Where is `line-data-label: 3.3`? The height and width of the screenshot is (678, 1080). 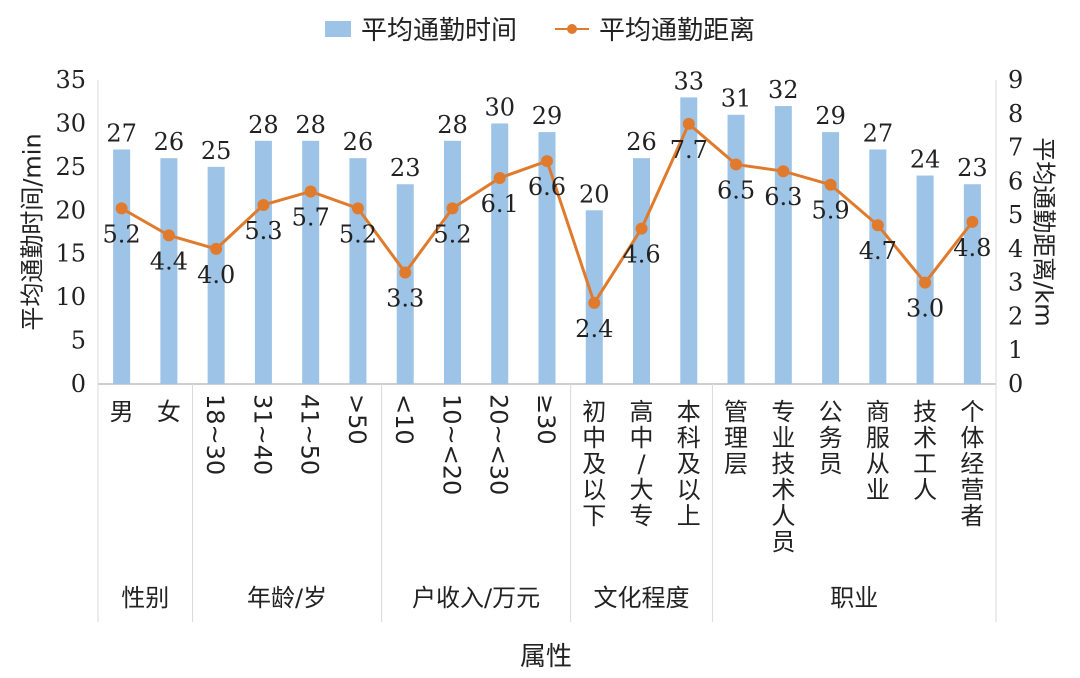 line-data-label: 3.3 is located at coordinates (405, 299).